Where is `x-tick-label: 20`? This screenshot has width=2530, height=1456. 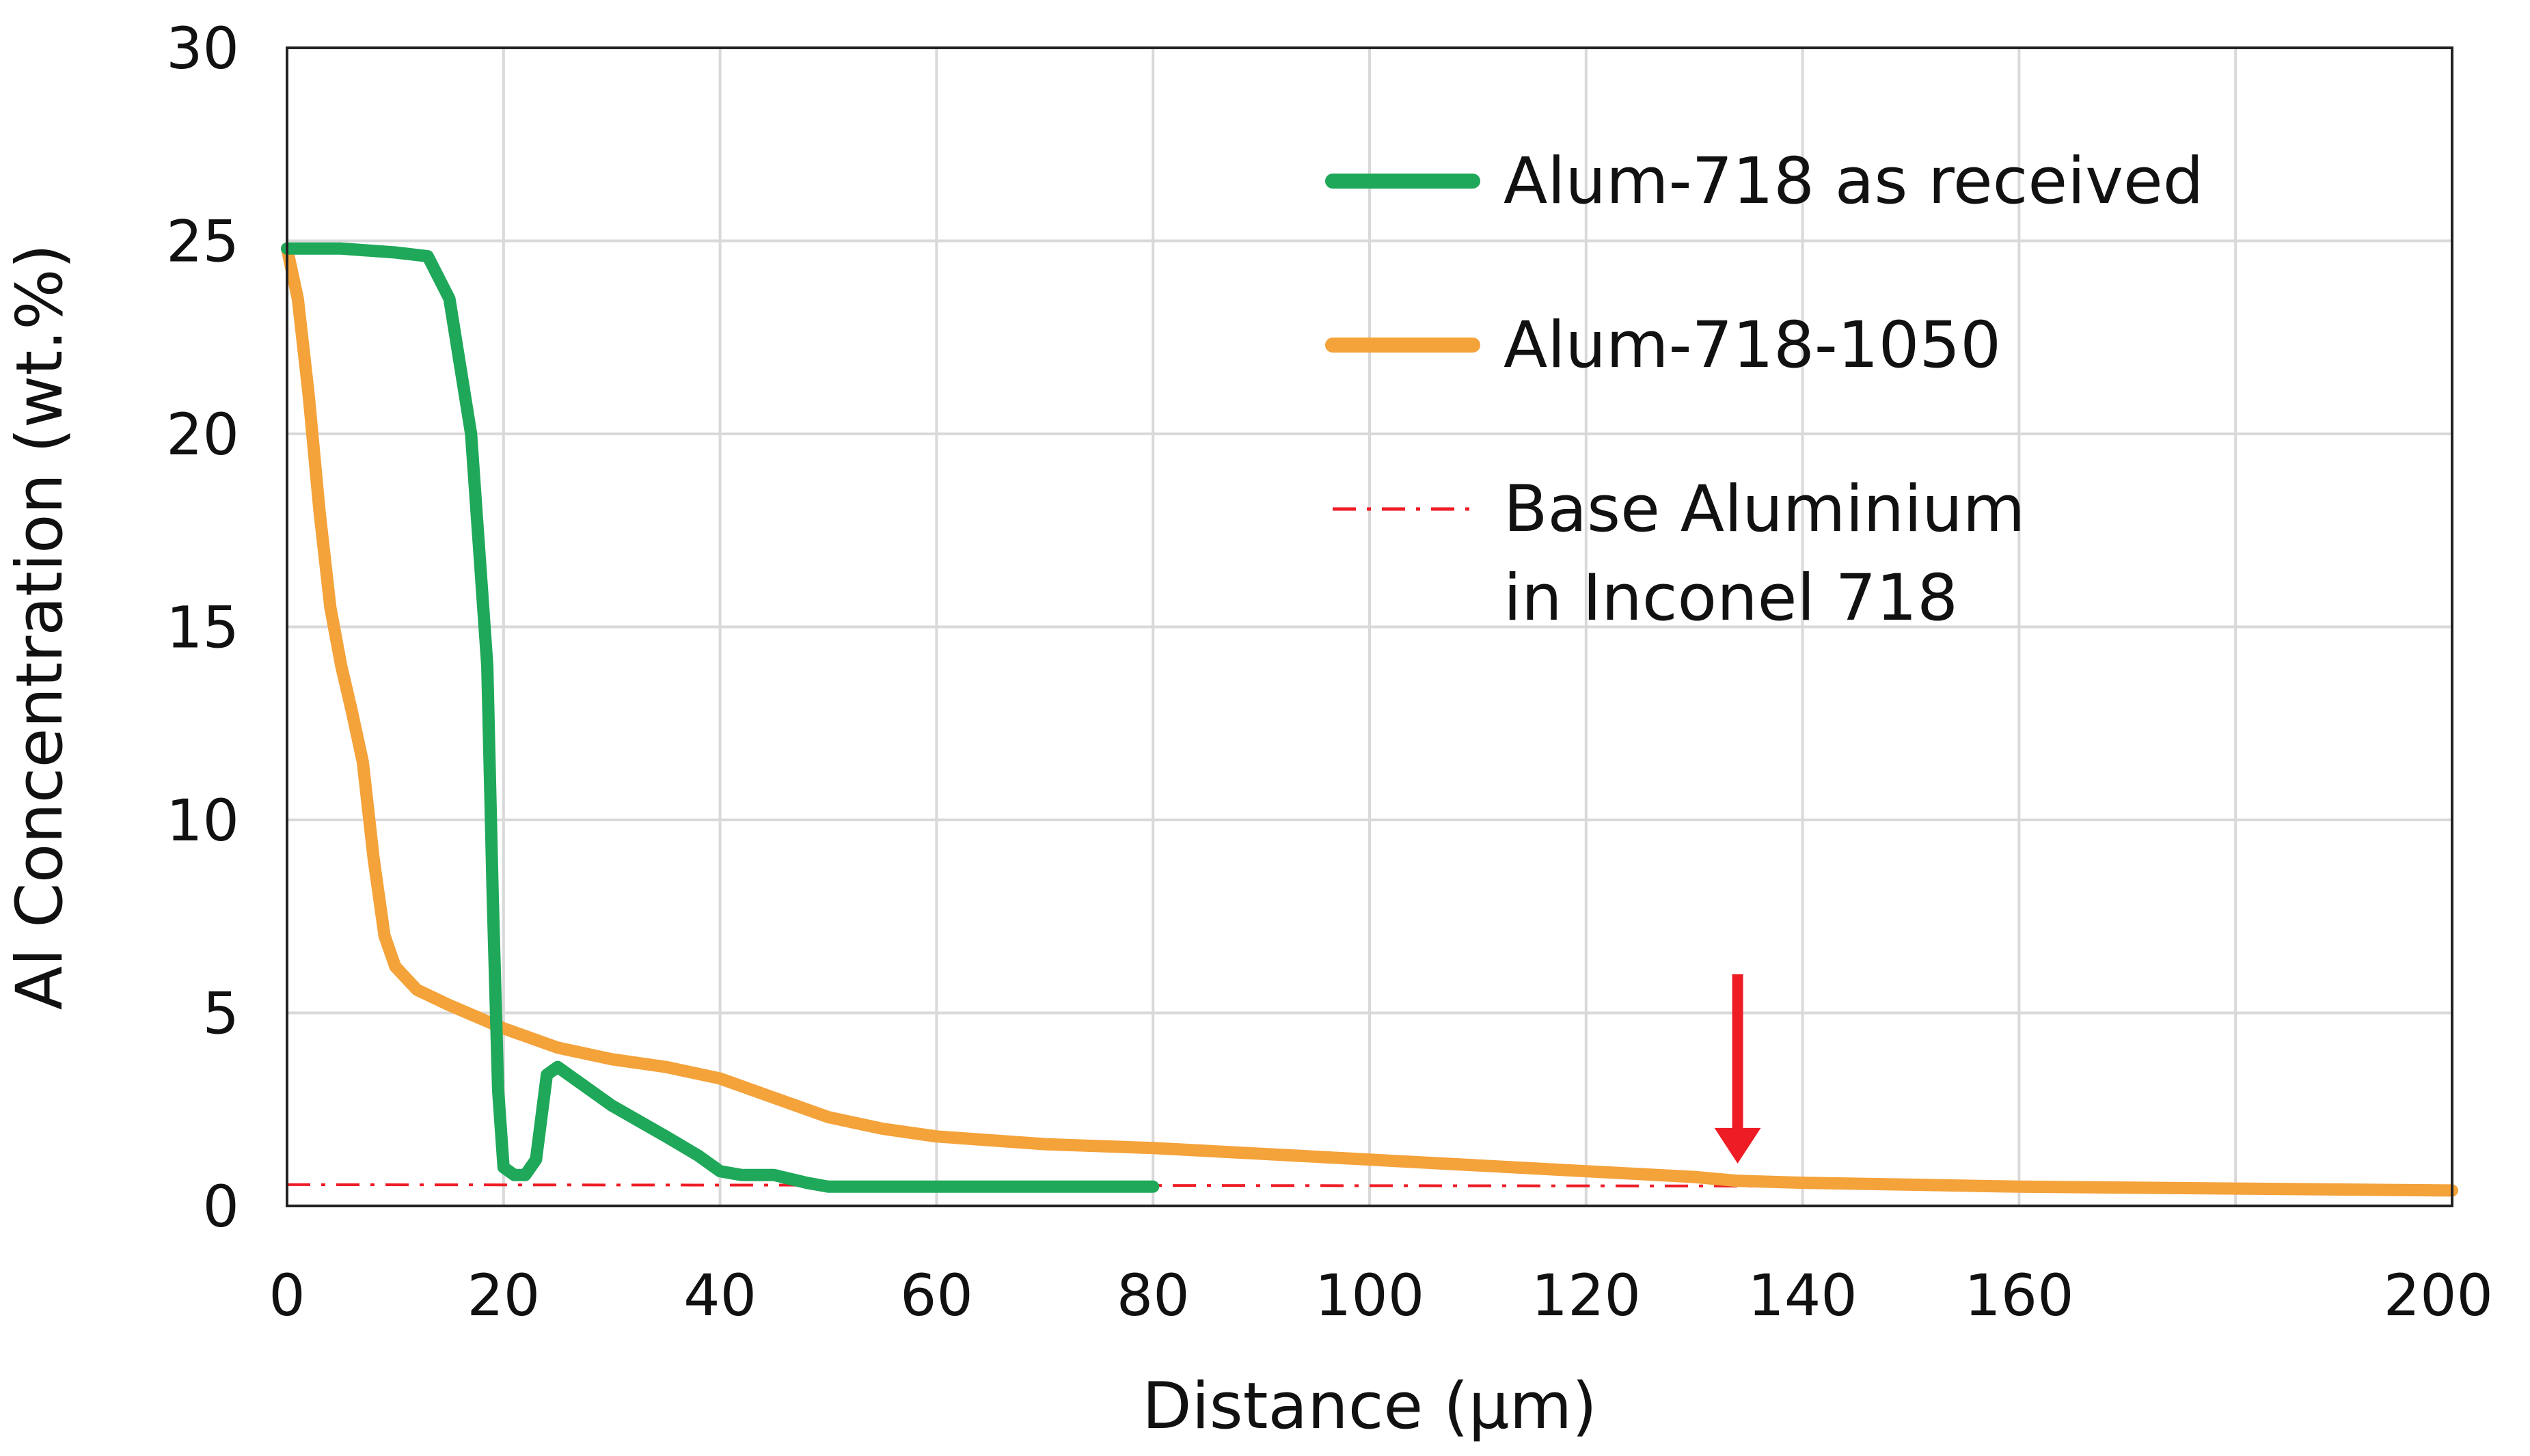 x-tick-label: 20 is located at coordinates (503, 1295).